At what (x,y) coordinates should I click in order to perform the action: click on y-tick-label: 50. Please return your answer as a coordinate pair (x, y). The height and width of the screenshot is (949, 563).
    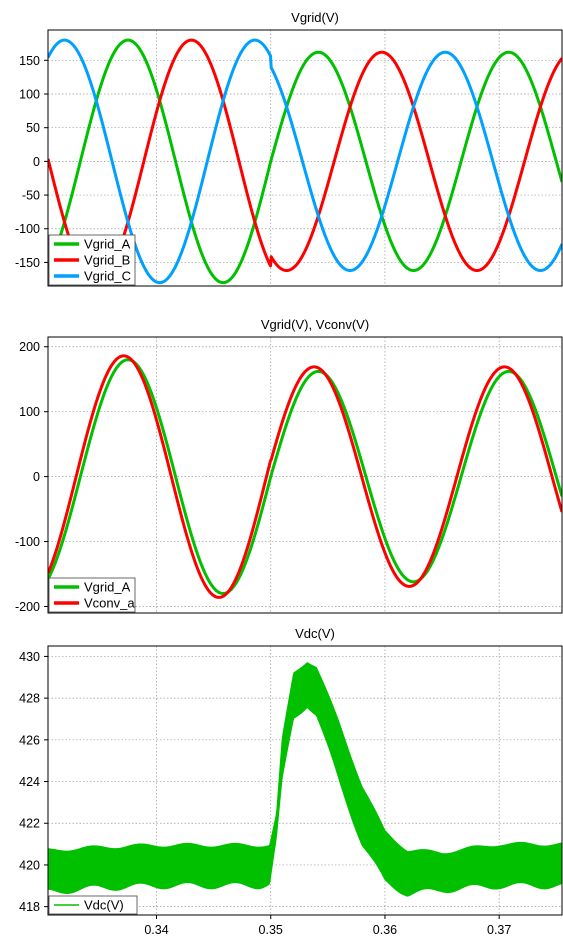
    Looking at the image, I should click on (33, 128).